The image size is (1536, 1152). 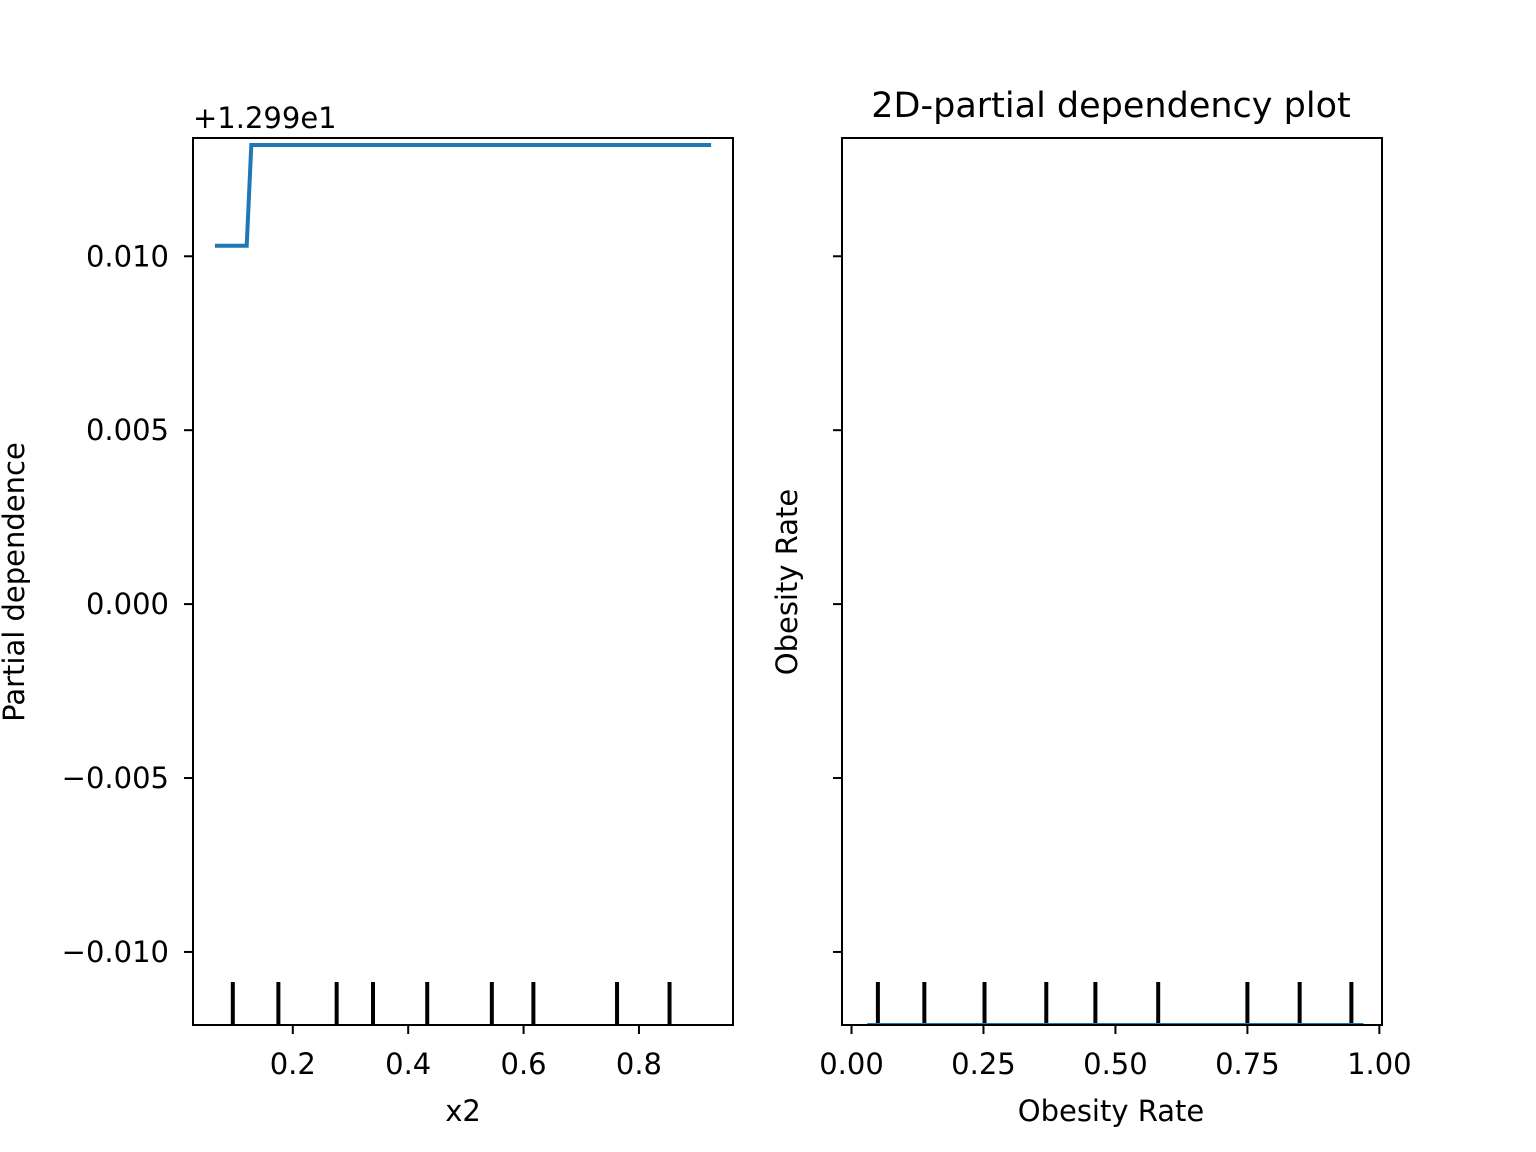 I want to click on x-axis-label-right: Obesity Rate, so click(x=1111, y=1111).